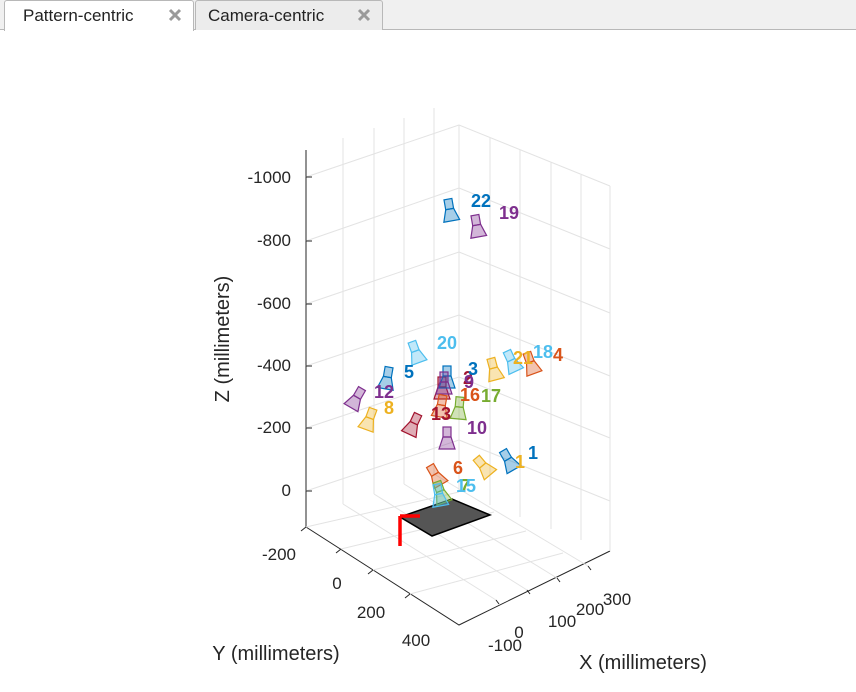 The width and height of the screenshot is (856, 692). Describe the element at coordinates (274, 427) in the screenshot. I see `z-tick-label: -200` at that location.